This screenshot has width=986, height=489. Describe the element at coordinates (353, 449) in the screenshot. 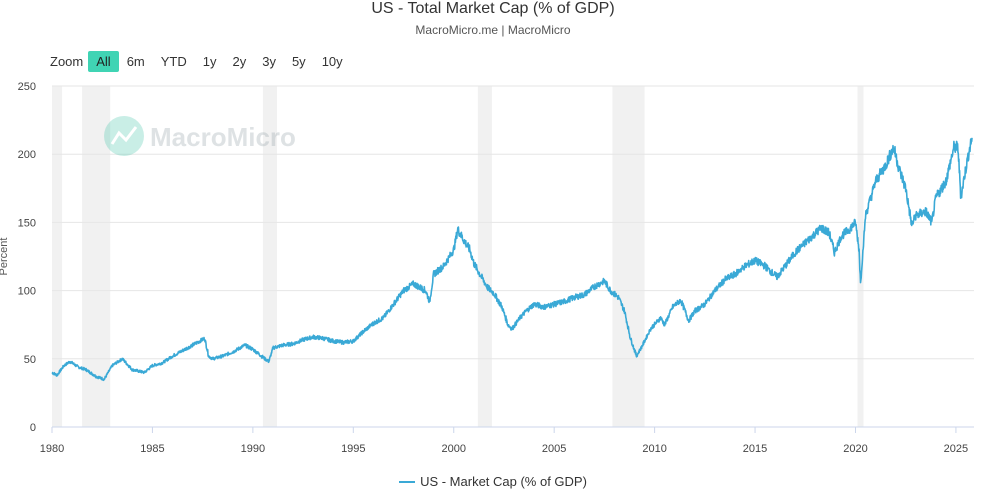

I see `x-tick-label: 1995` at that location.